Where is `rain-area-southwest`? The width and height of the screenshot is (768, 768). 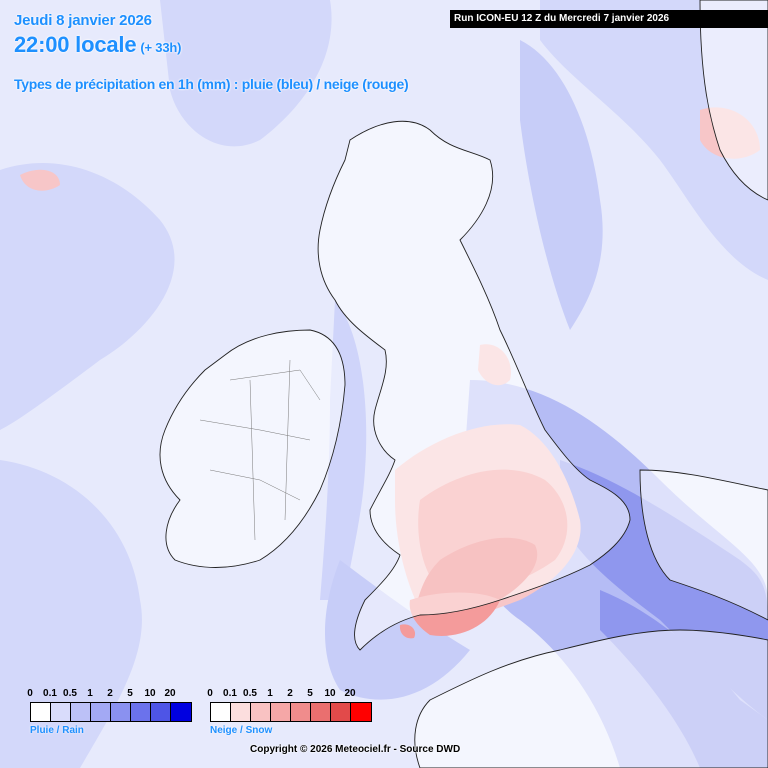
rain-area-southwest is located at coordinates (397, 630).